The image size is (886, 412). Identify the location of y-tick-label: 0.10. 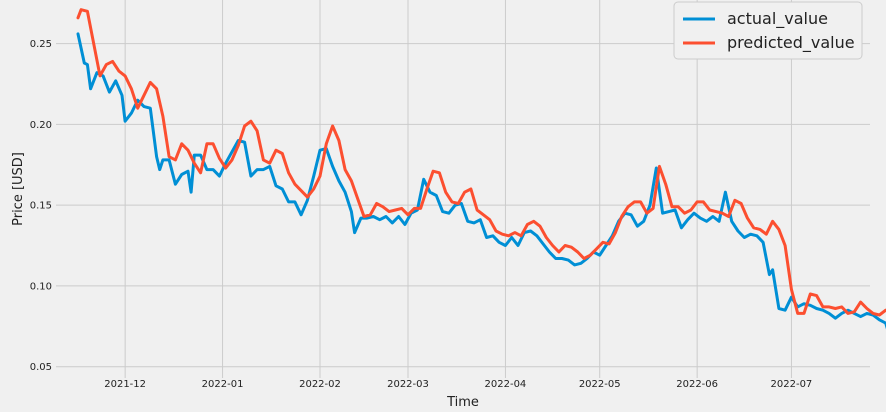
(41, 286).